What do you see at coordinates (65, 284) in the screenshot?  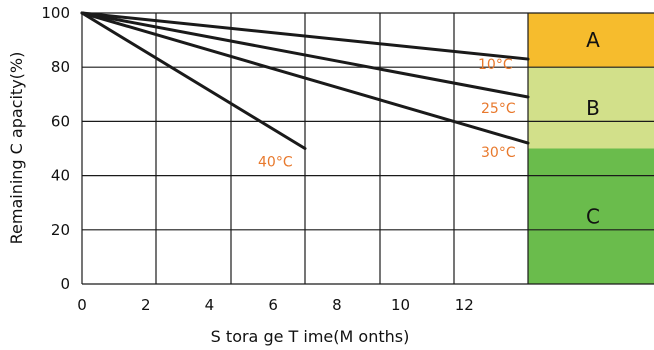 I see `y-tick-label: 0` at bounding box center [65, 284].